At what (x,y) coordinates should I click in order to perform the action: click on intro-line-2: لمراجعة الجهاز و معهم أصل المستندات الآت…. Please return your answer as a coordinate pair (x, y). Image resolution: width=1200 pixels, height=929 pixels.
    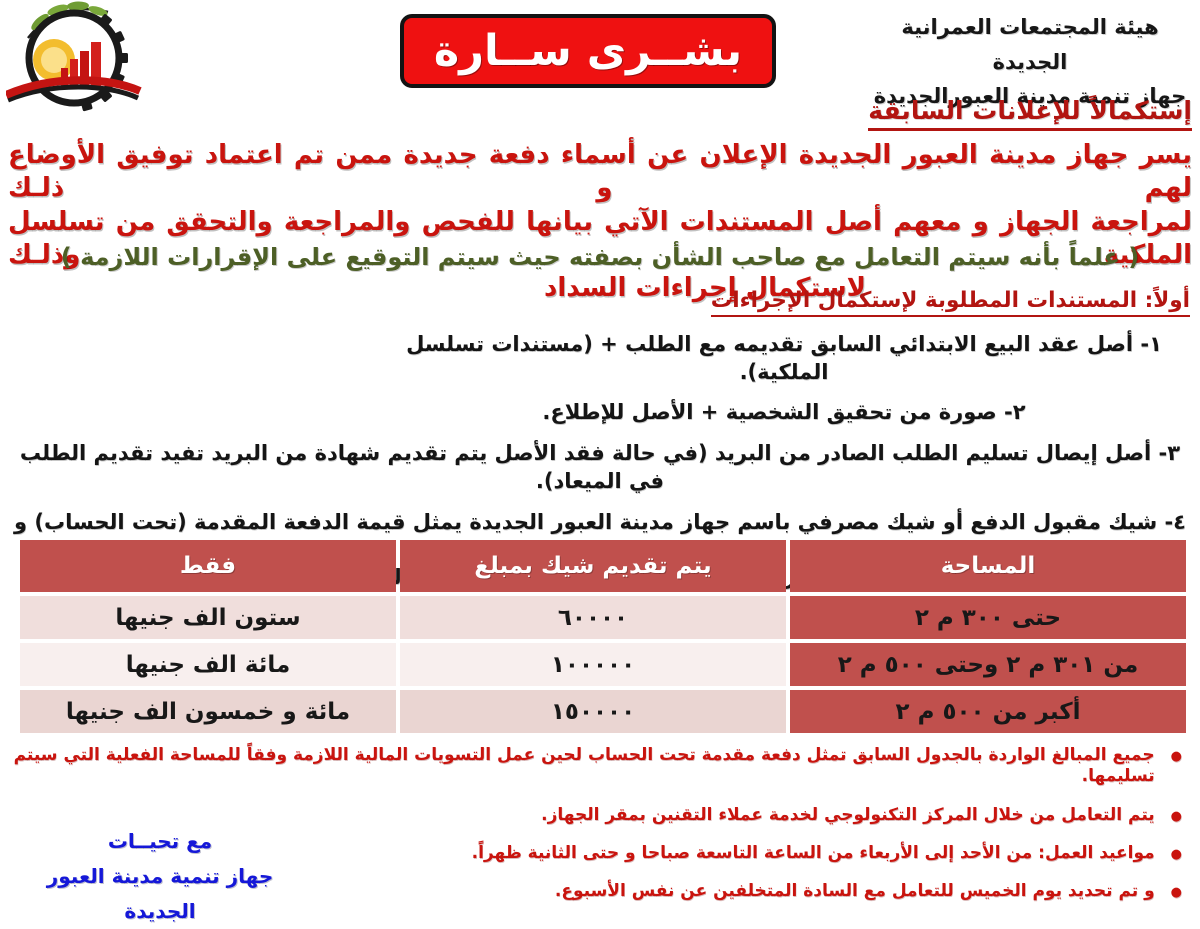
    Looking at the image, I should click on (600, 238).